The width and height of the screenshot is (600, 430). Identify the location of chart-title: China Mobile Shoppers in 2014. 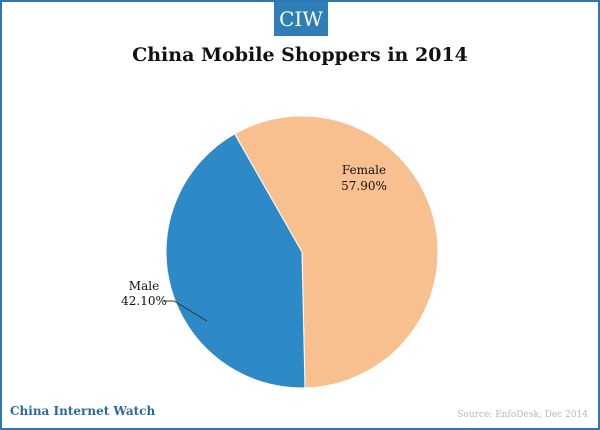
(300, 55).